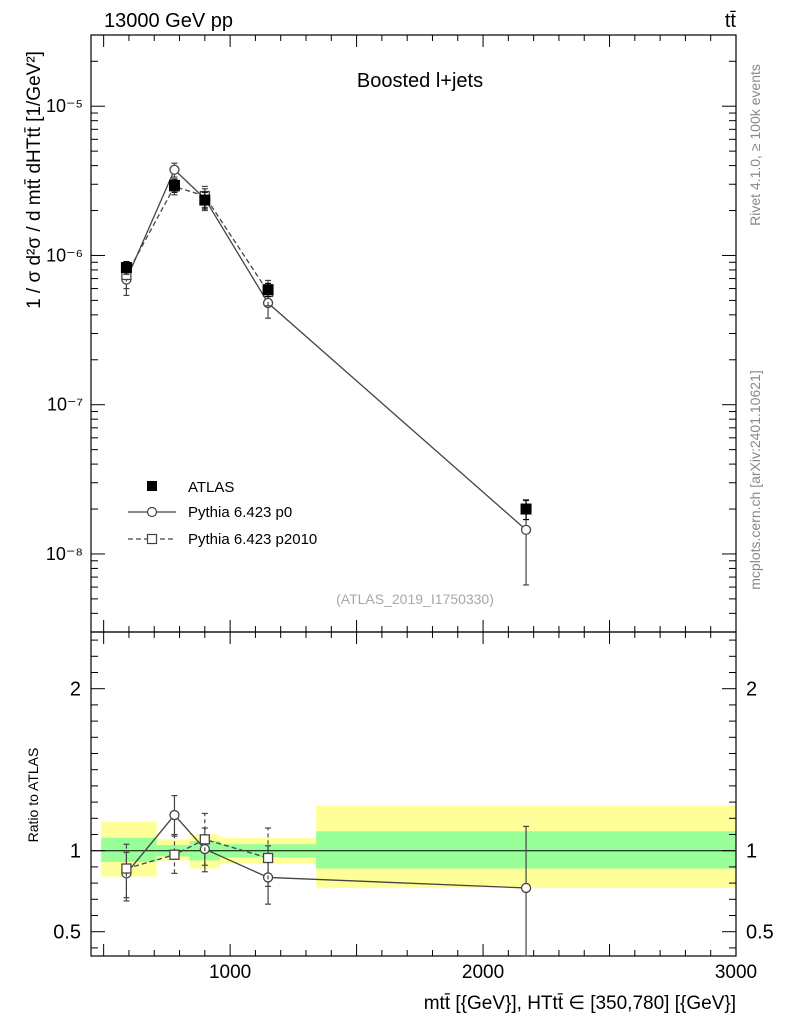 Image resolution: width=786 pixels, height=1024 pixels. Describe the element at coordinates (211, 487) in the screenshot. I see `legend-atlas-label: ATLAS` at that location.